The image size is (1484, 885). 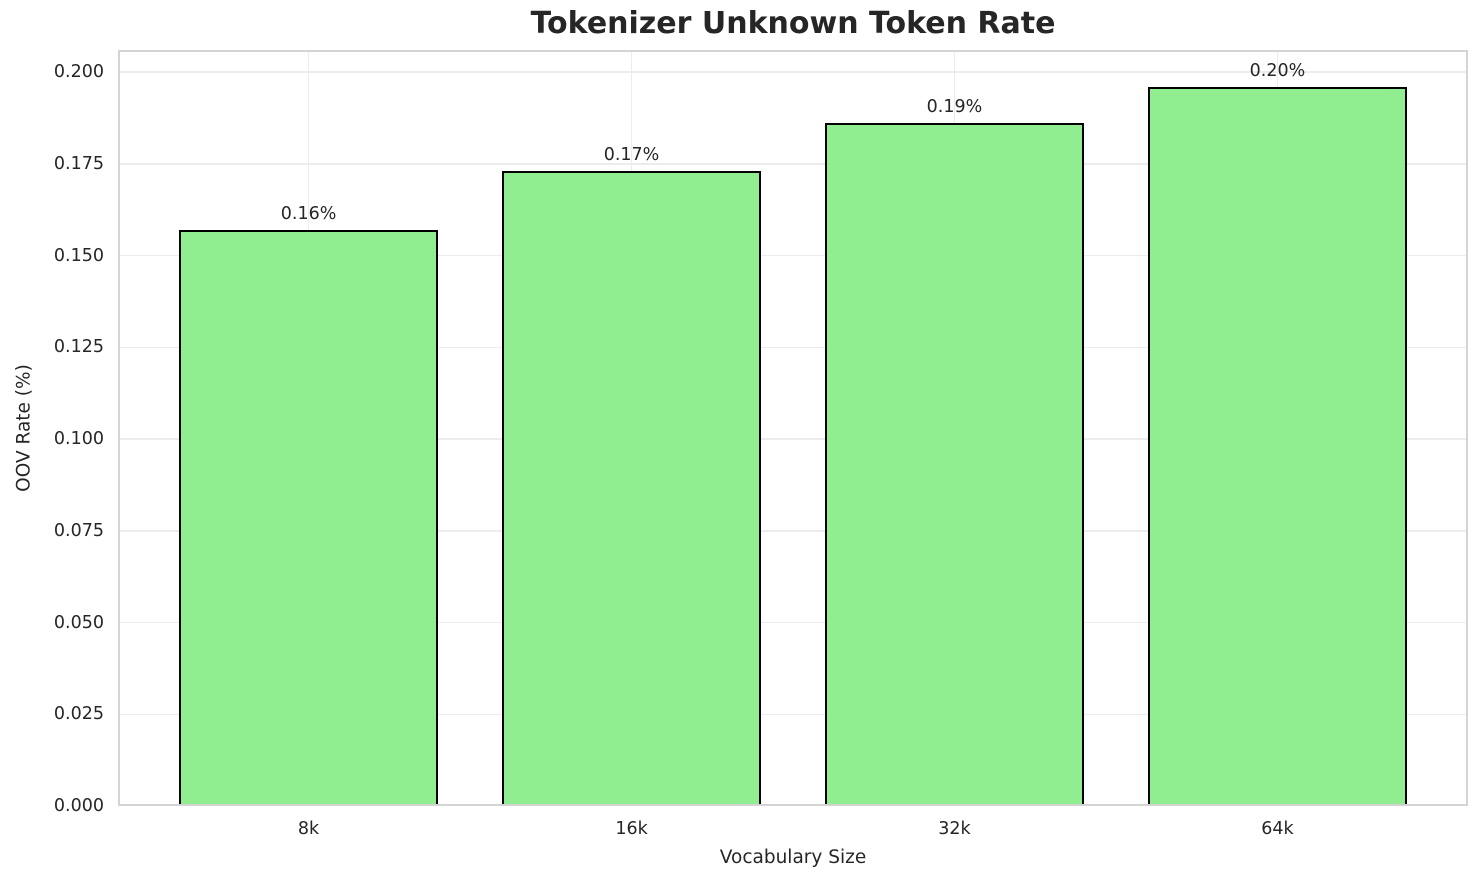 I want to click on bar-value-label: 0.20%, so click(x=1277, y=70).